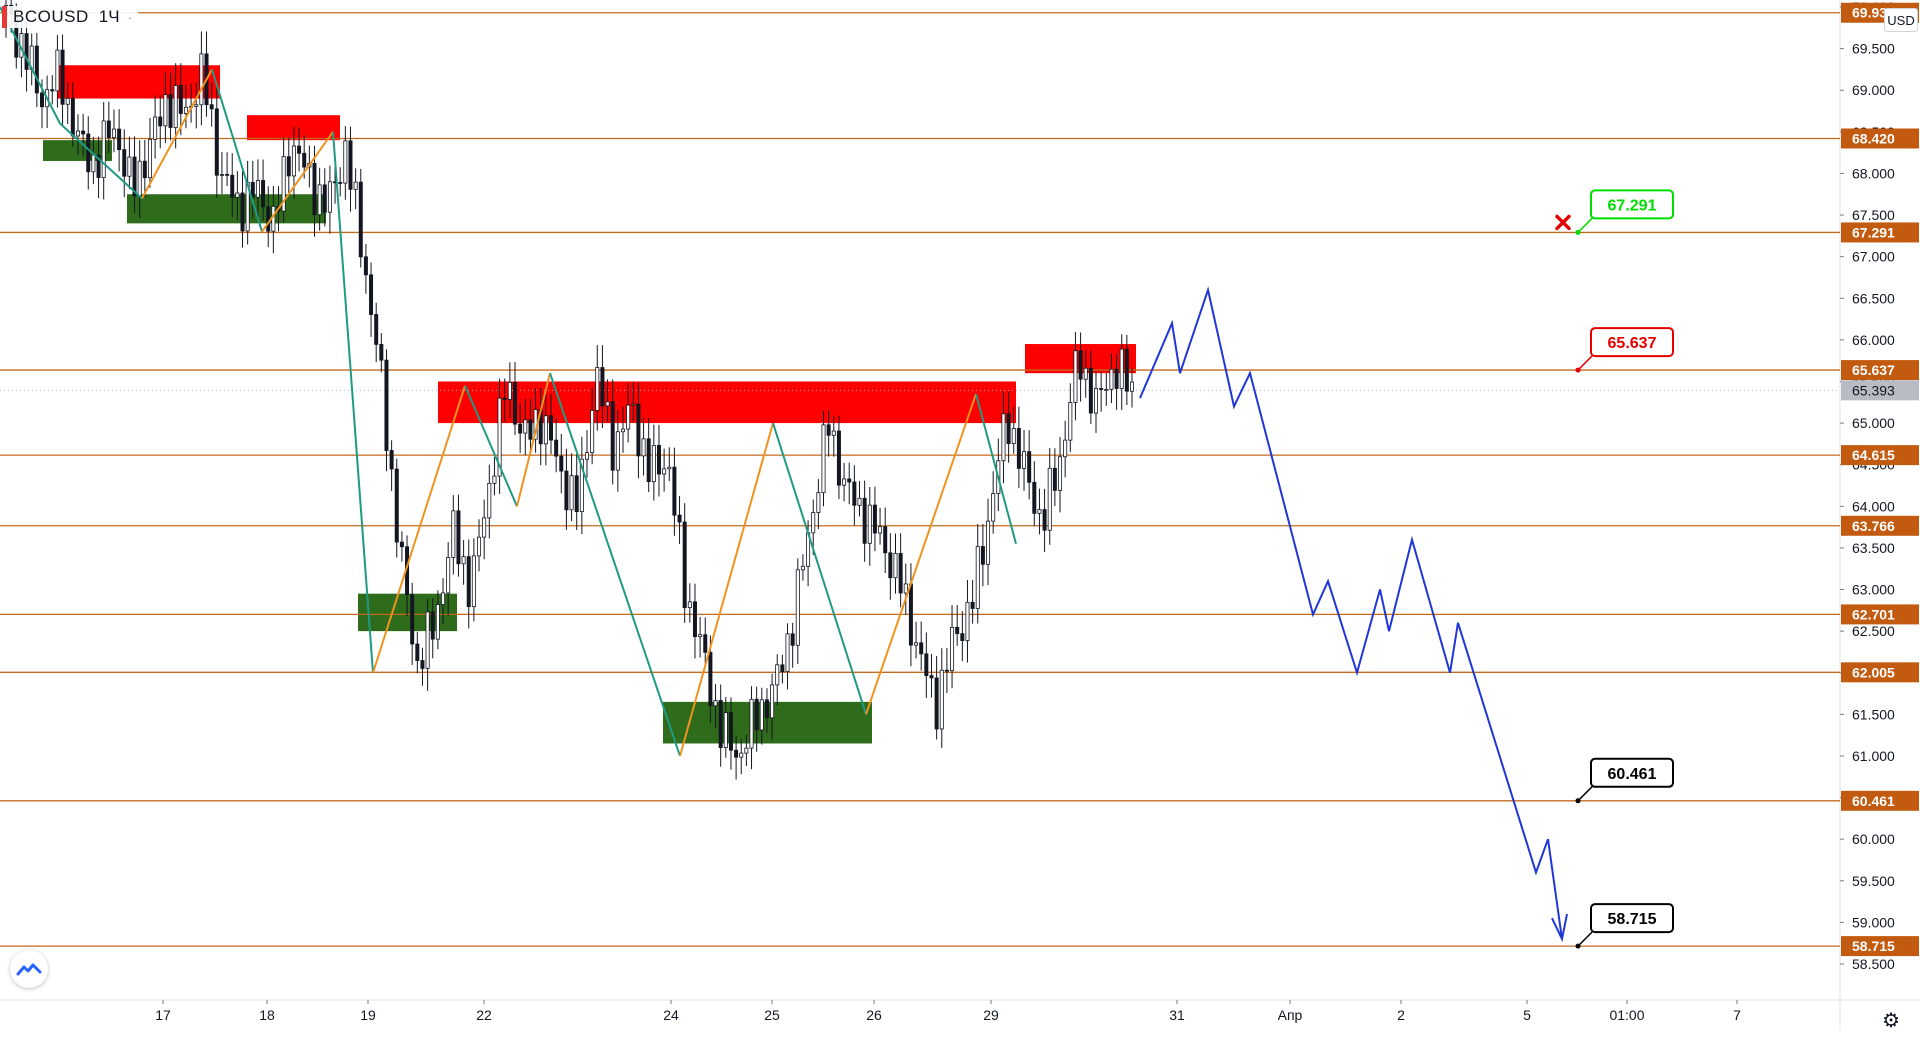 Image resolution: width=1920 pixels, height=1040 pixels. I want to click on x-tick-label: 18, so click(267, 1015).